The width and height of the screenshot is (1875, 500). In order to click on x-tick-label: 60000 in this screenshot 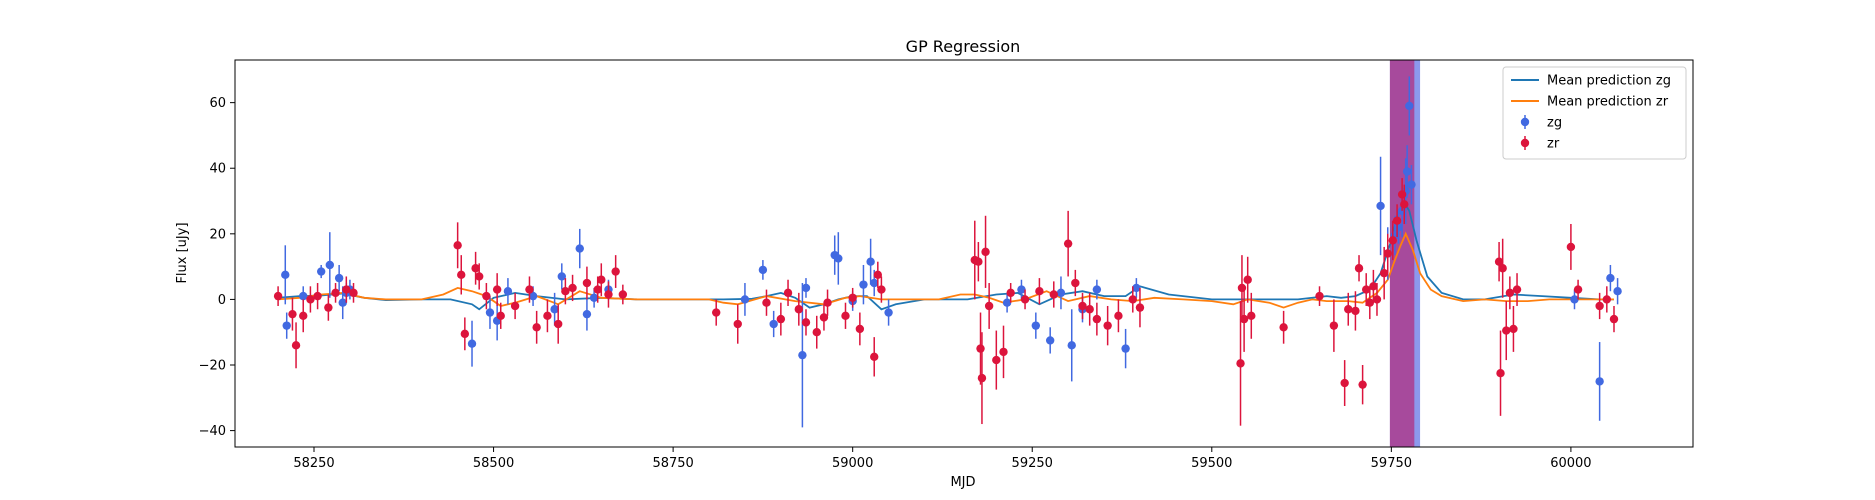, I will do `click(1570, 463)`.